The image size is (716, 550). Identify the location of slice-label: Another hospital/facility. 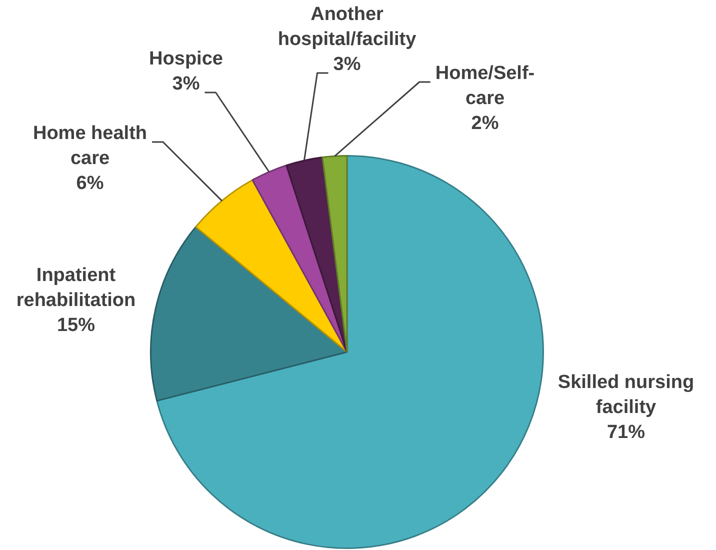
(347, 27).